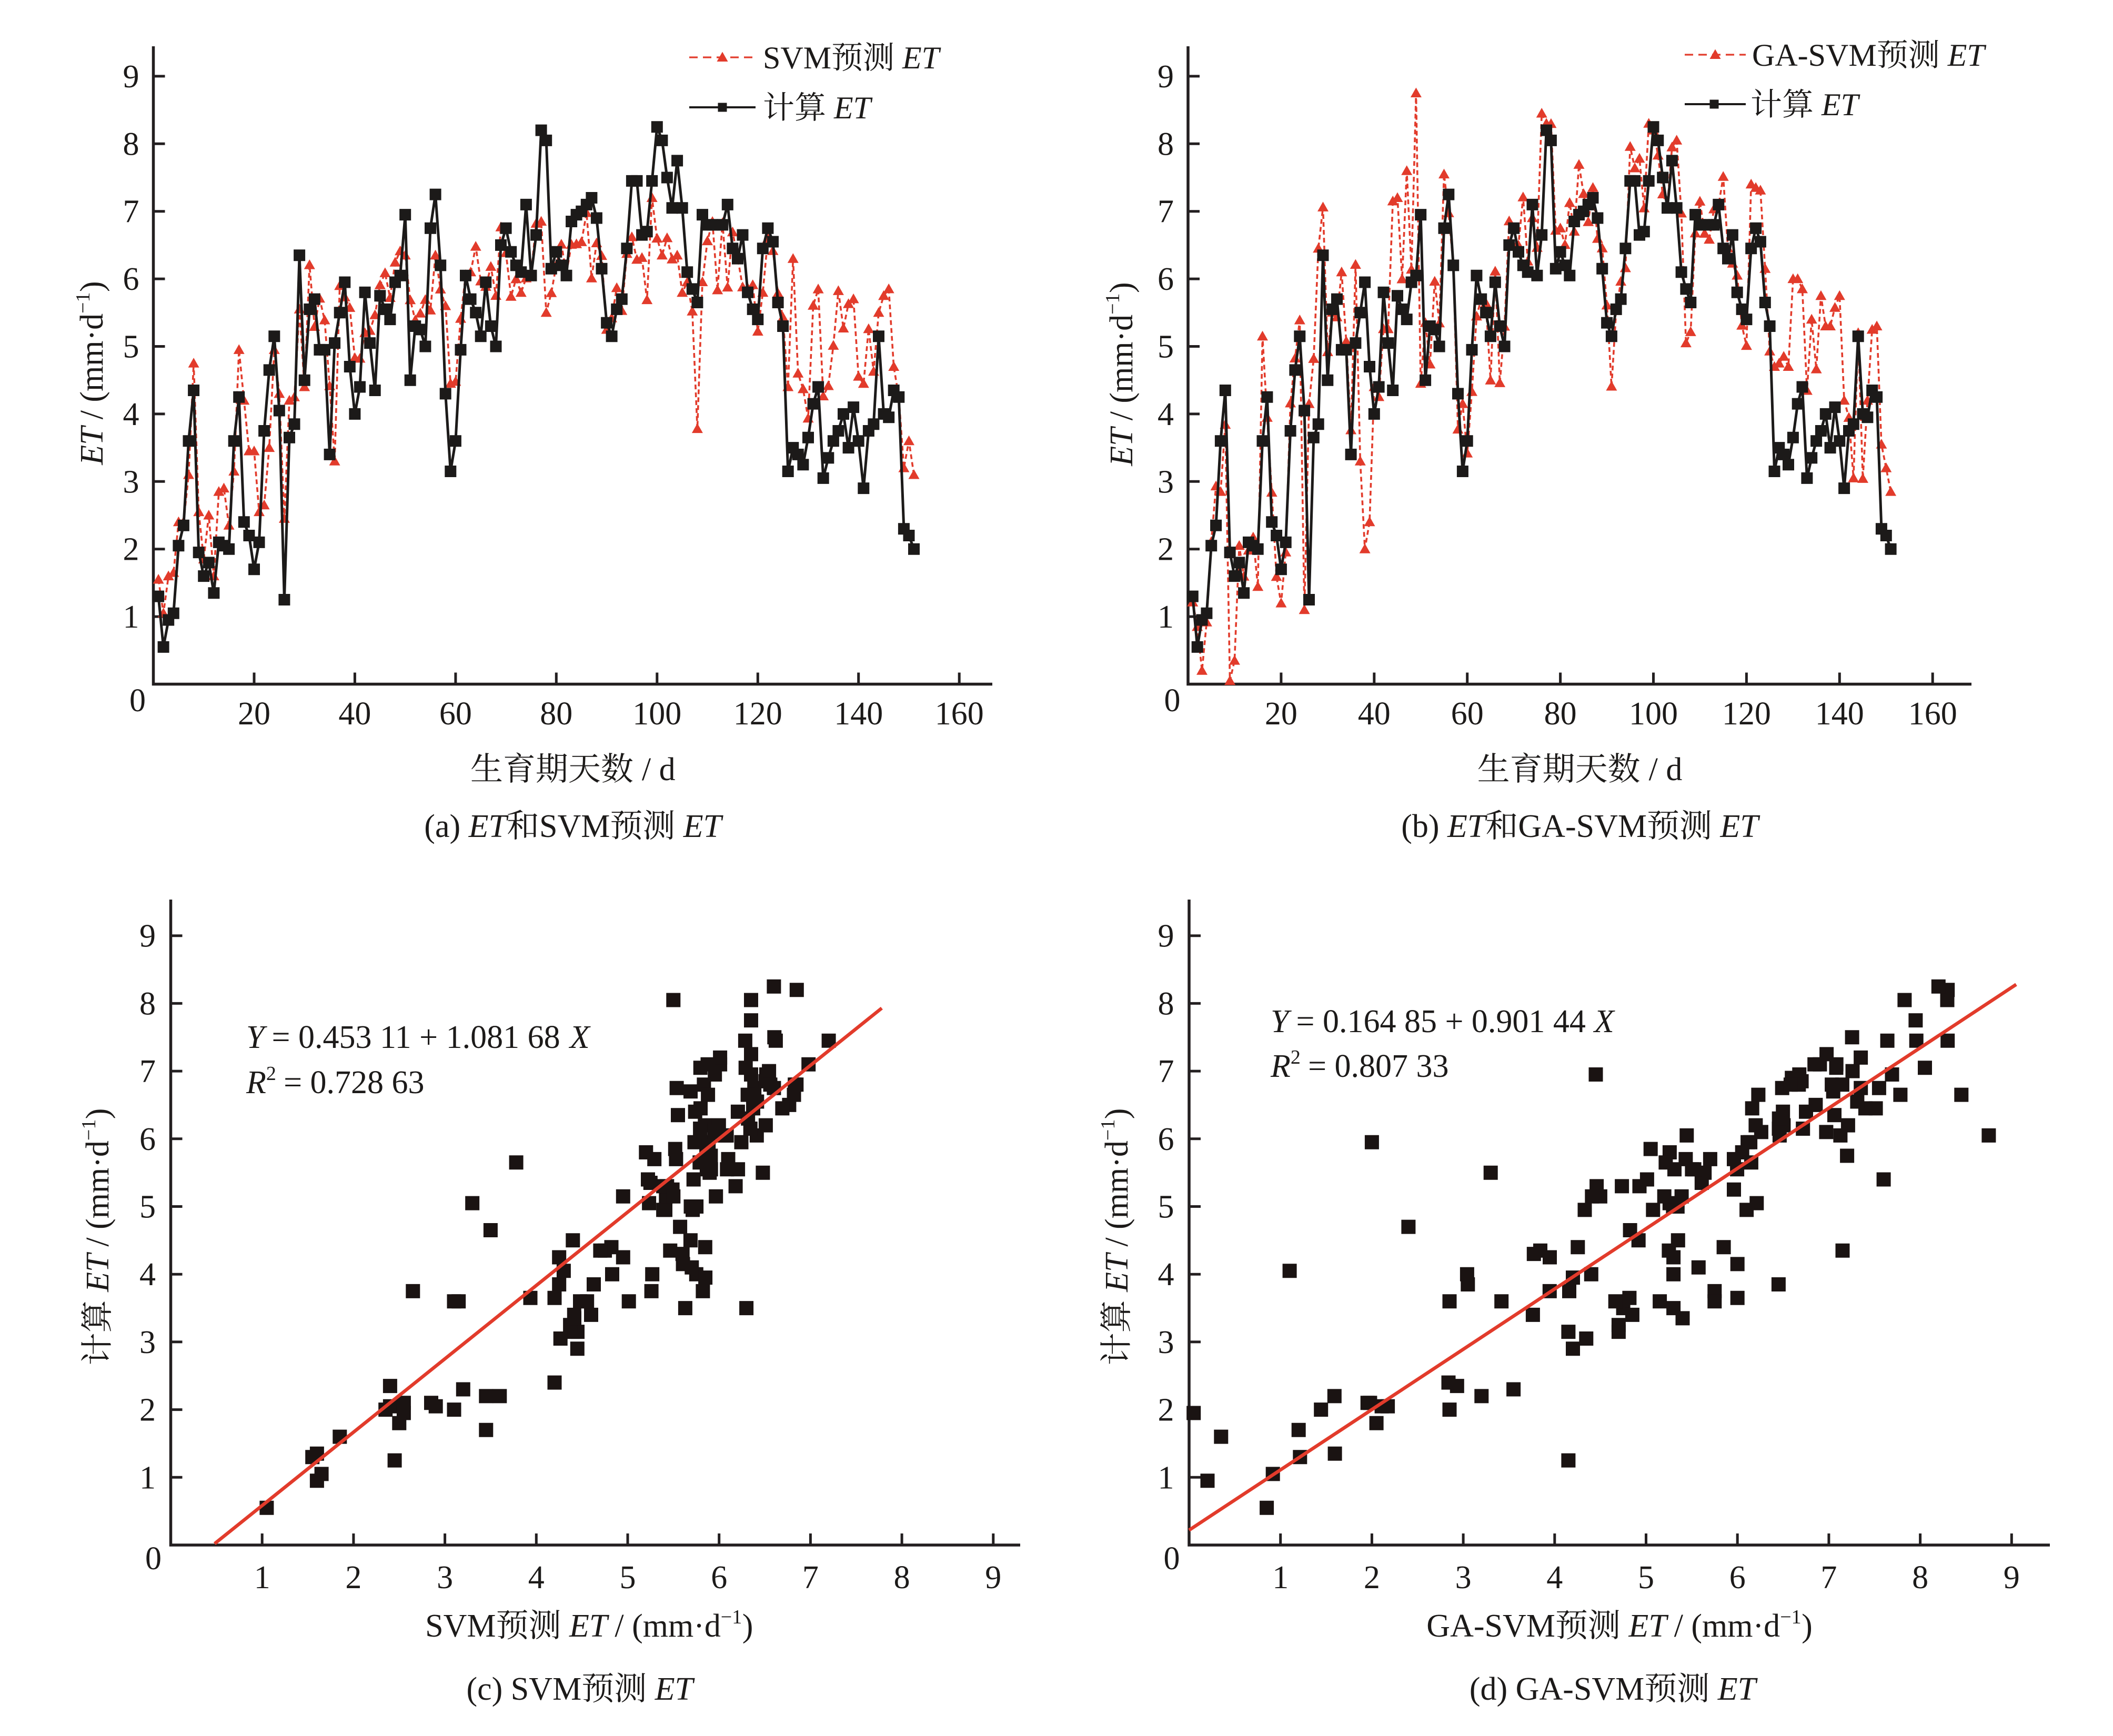 The height and width of the screenshot is (1736, 2113). I want to click on svg-text: = 0.728 63, so click(354, 1083).